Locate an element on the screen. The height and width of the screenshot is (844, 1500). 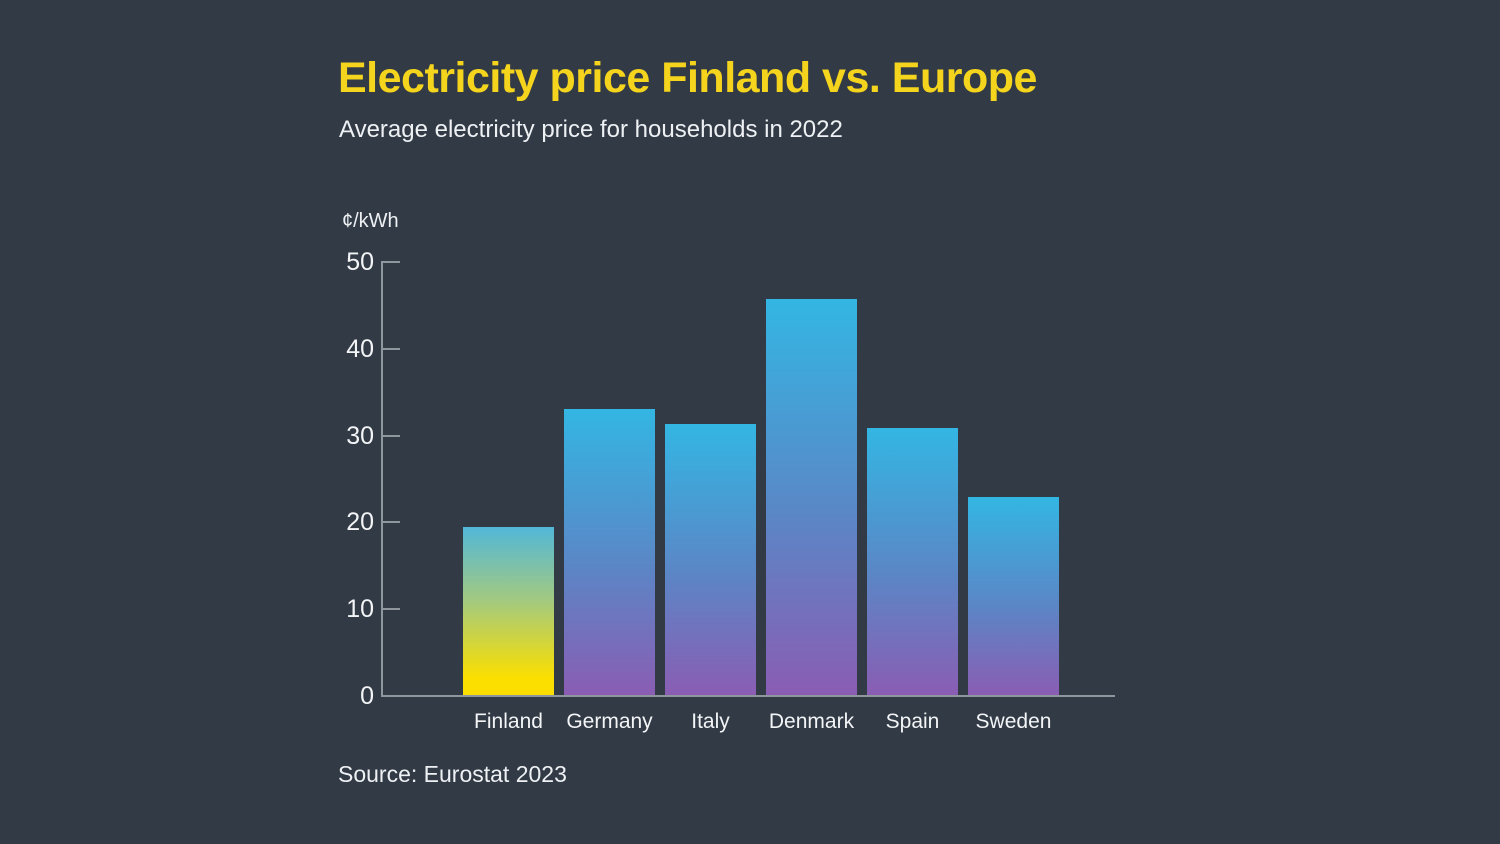
x-axis-line is located at coordinates (748, 696).